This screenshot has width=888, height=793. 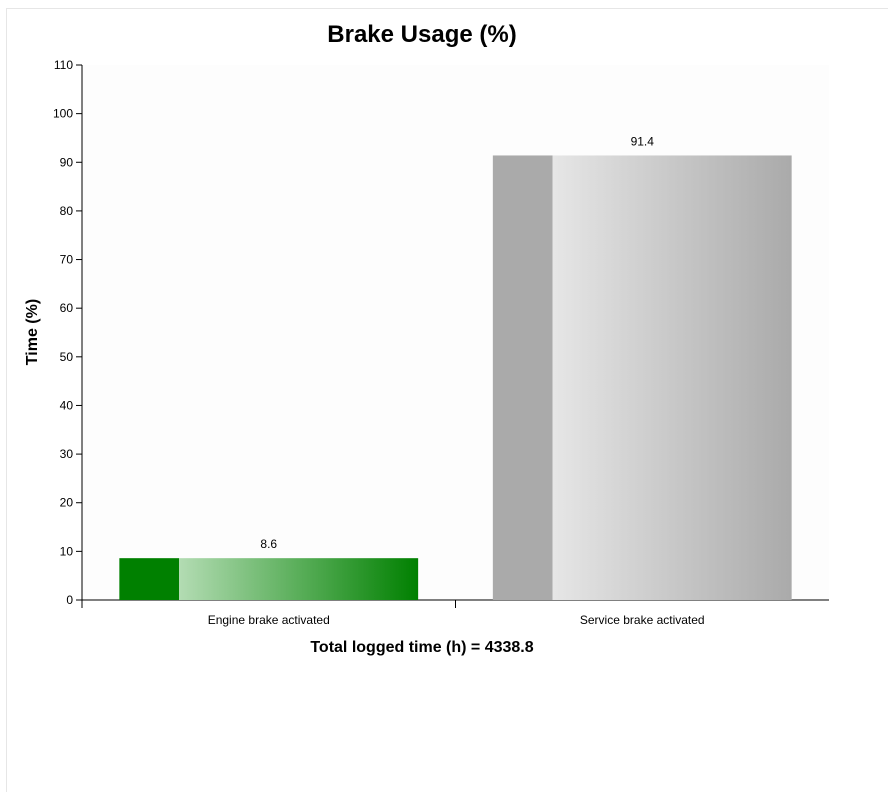 What do you see at coordinates (269, 620) in the screenshot?
I see `x-category-label: Engine brake activated` at bounding box center [269, 620].